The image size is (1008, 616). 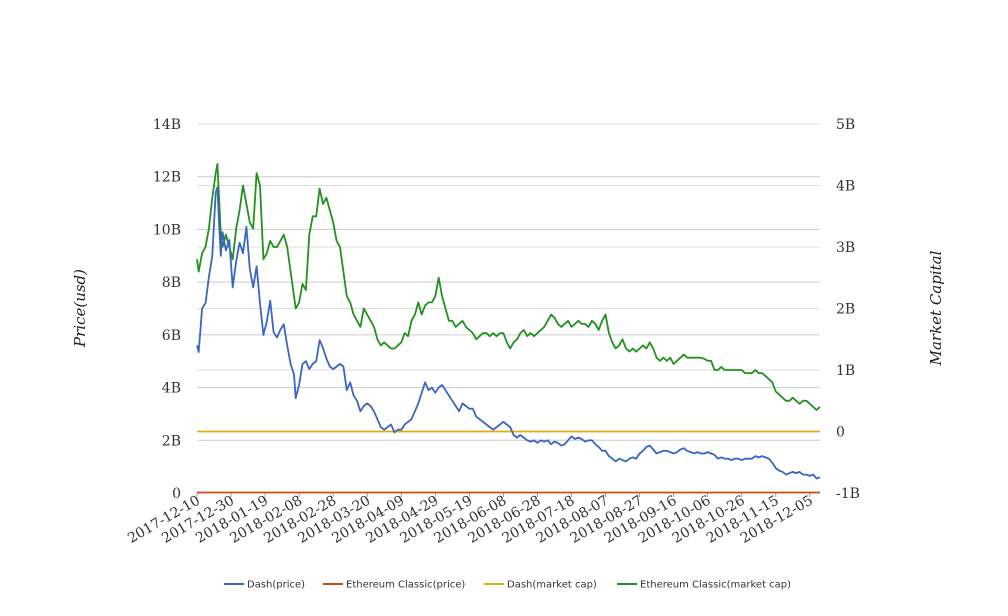 I want to click on legend-item: Ethereum Classic(market cap), so click(x=704, y=585).